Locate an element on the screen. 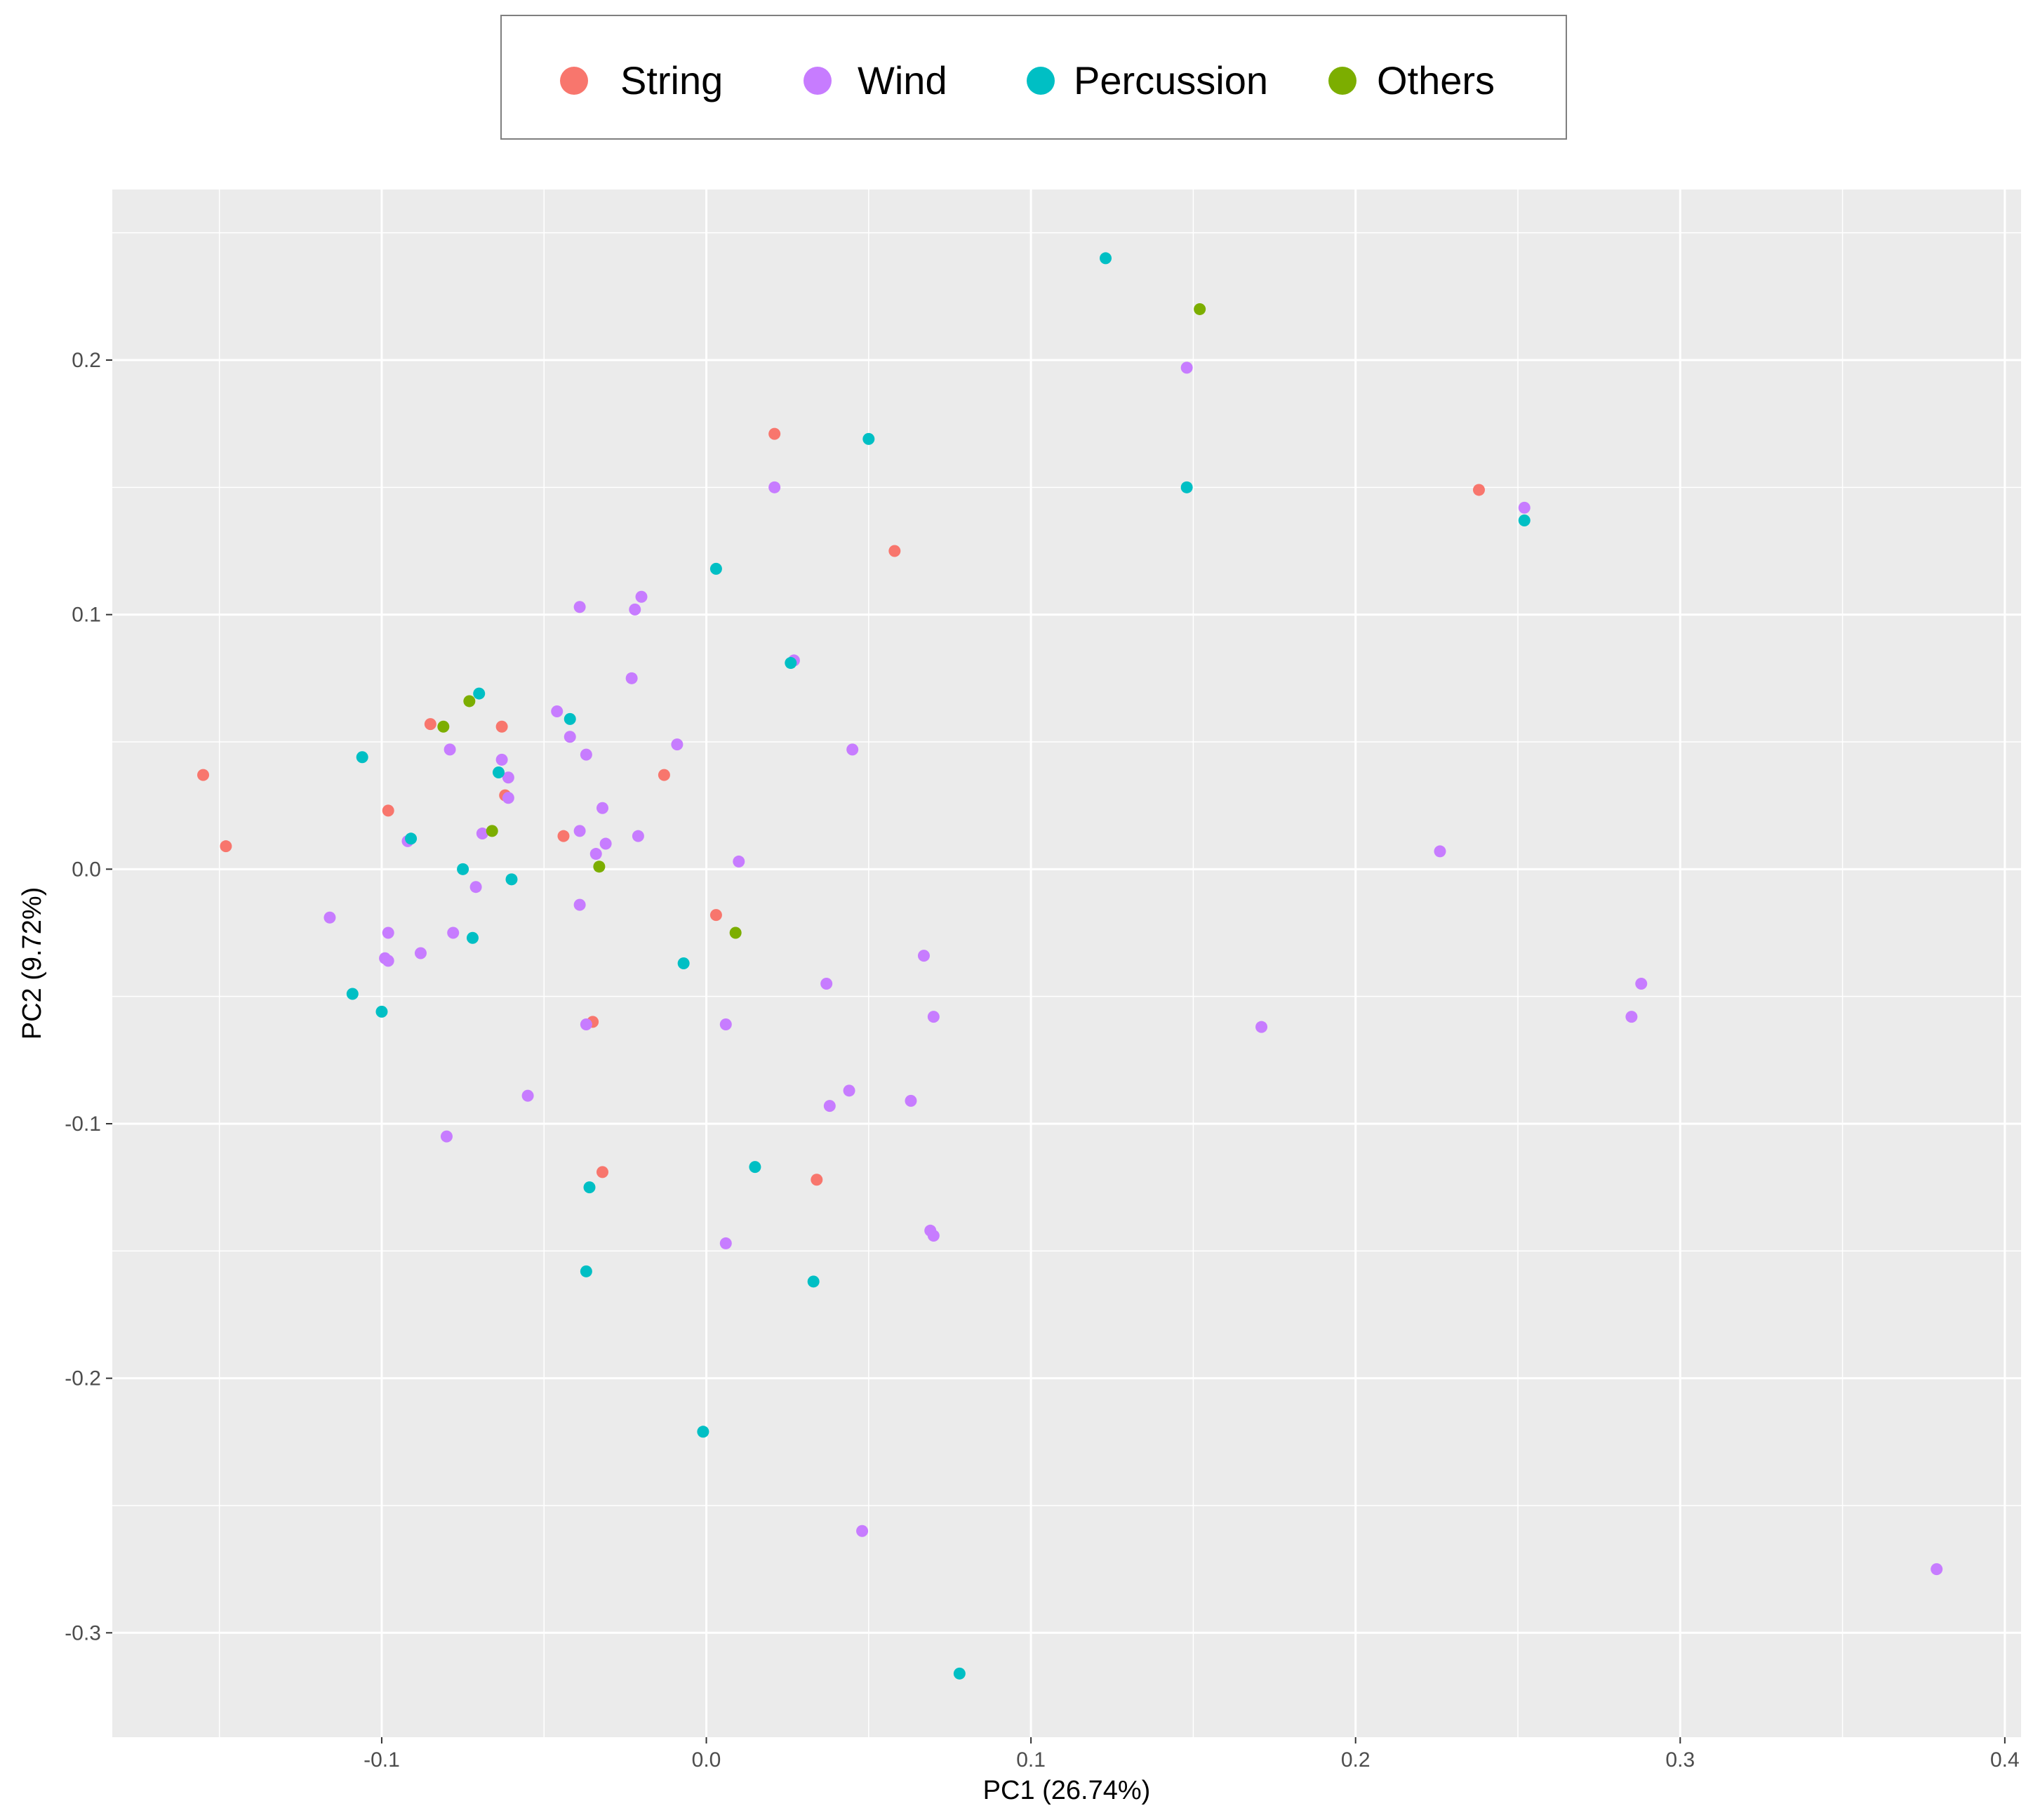 The height and width of the screenshot is (1820, 2040). x-axis-title: PC1 (26.74%) is located at coordinates (1067, 1790).